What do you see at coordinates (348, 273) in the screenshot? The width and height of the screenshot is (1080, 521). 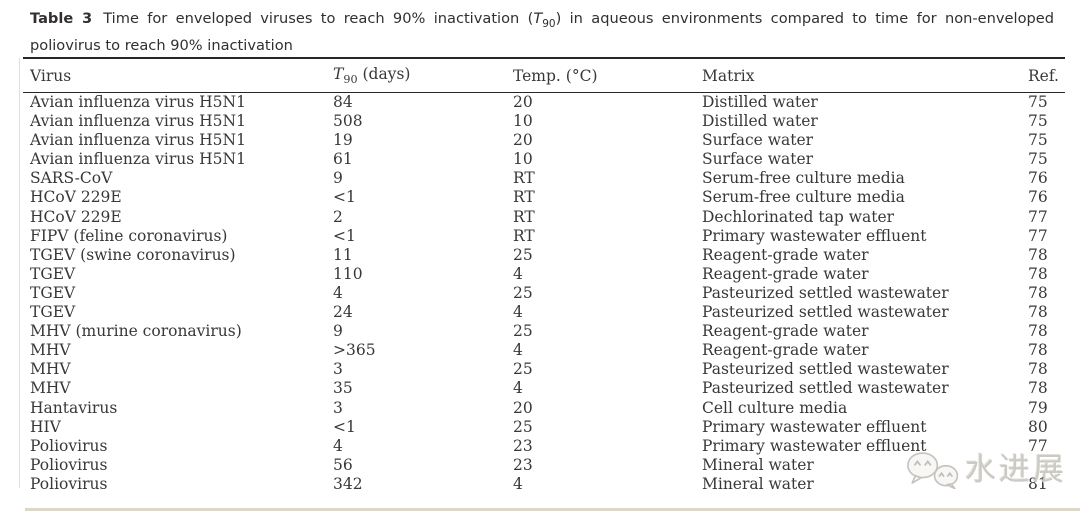 I see `cell-t90: 110` at bounding box center [348, 273].